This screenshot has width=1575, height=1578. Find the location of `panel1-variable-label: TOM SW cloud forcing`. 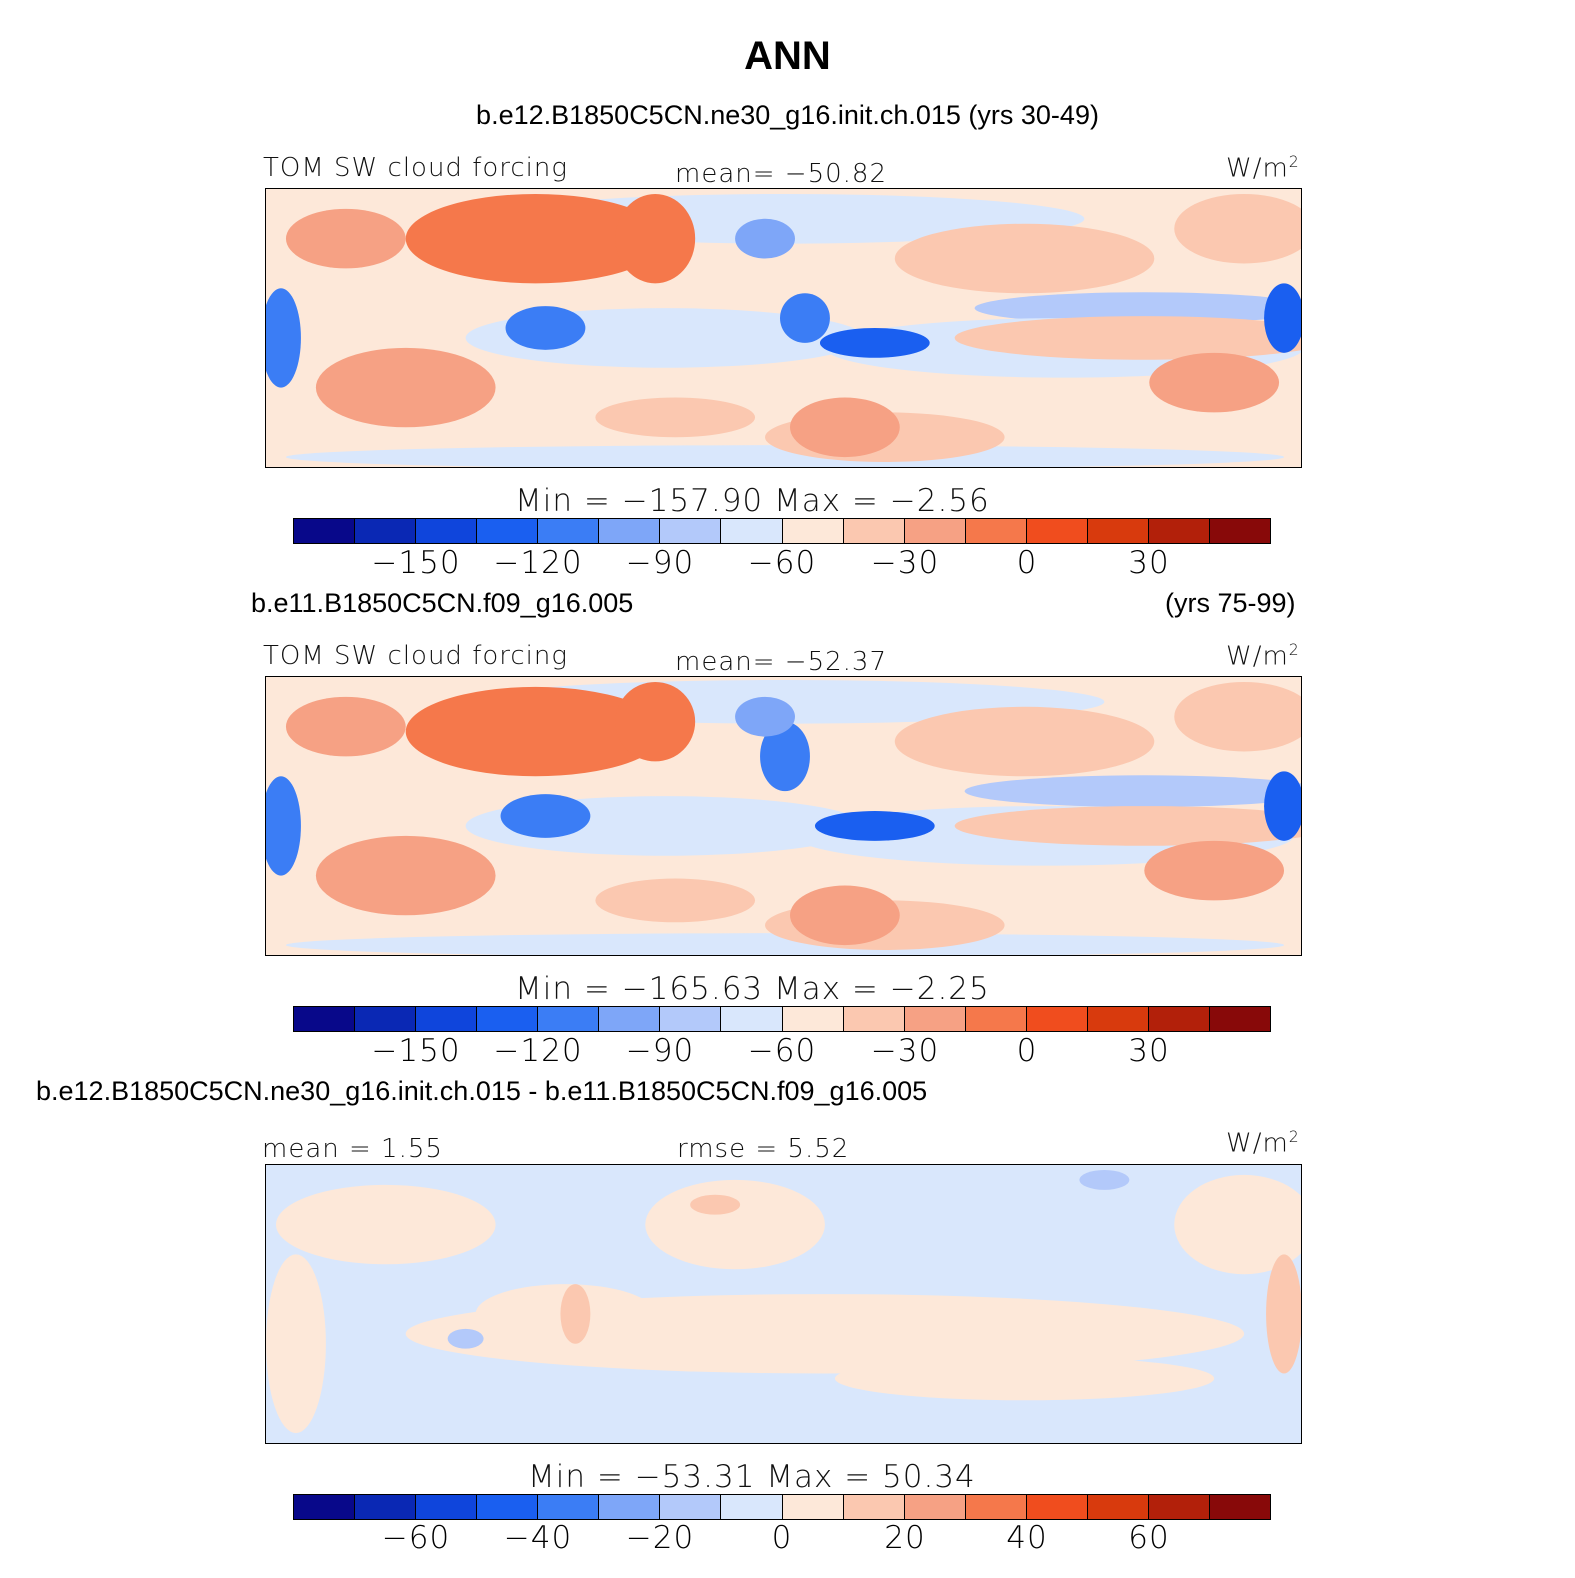

panel1-variable-label: TOM SW cloud forcing is located at coordinates (415, 168).